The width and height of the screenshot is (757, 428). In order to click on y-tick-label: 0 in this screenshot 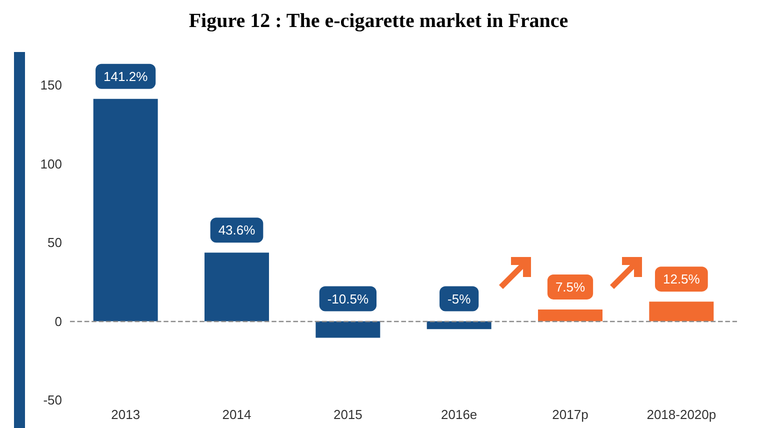, I will do `click(58, 321)`.